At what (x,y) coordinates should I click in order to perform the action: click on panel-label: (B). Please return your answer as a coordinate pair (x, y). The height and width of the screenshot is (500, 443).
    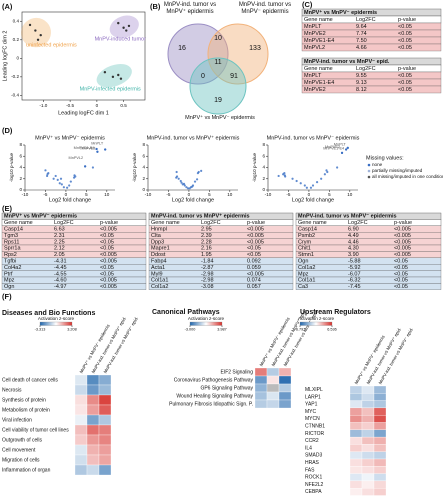
    Looking at the image, I should click on (155, 6).